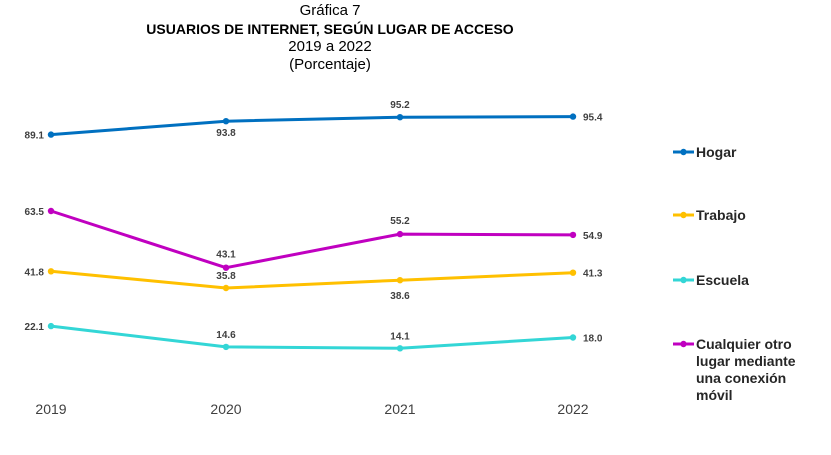  What do you see at coordinates (312, 279) in the screenshot?
I see `series-line-trabajo` at bounding box center [312, 279].